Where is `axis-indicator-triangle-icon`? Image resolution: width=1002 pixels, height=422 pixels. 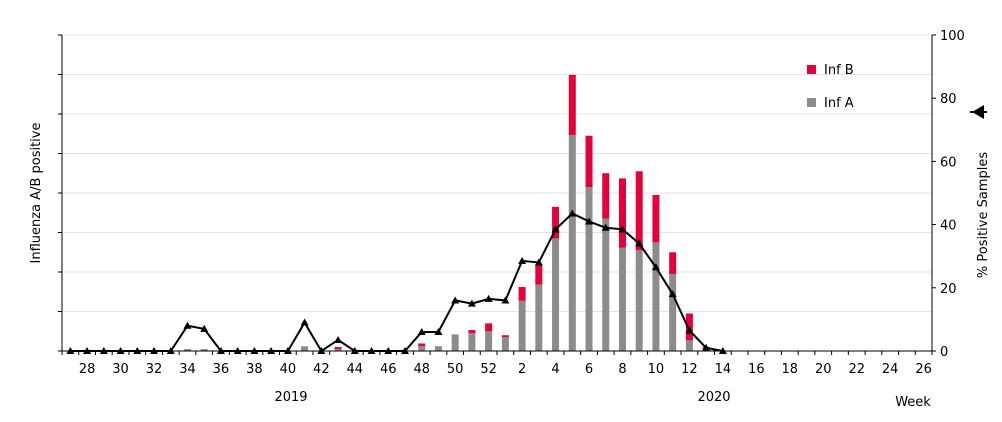 axis-indicator-triangle-icon is located at coordinates (978, 112).